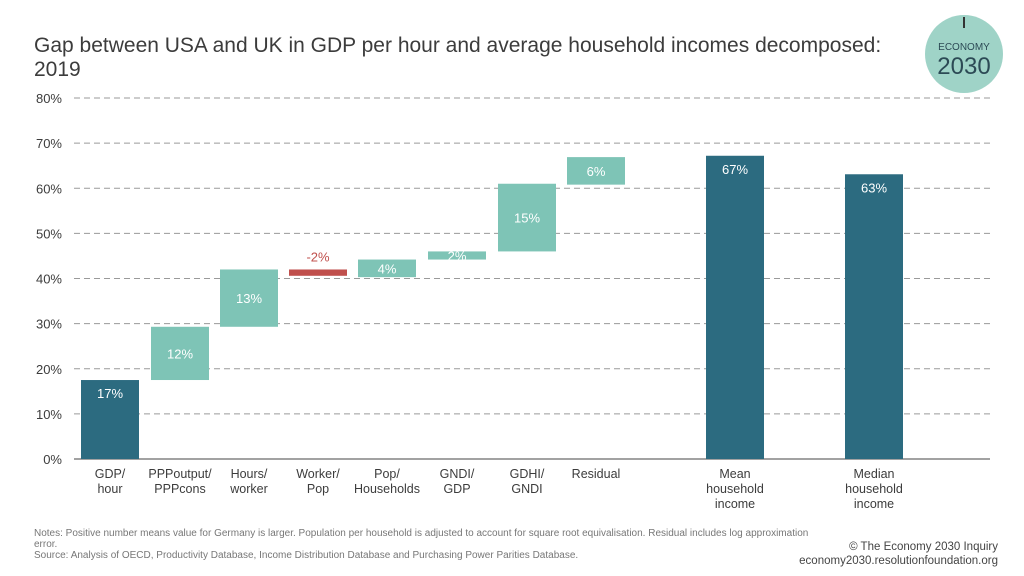  What do you see at coordinates (318, 474) in the screenshot?
I see `category-label: Worker/` at bounding box center [318, 474].